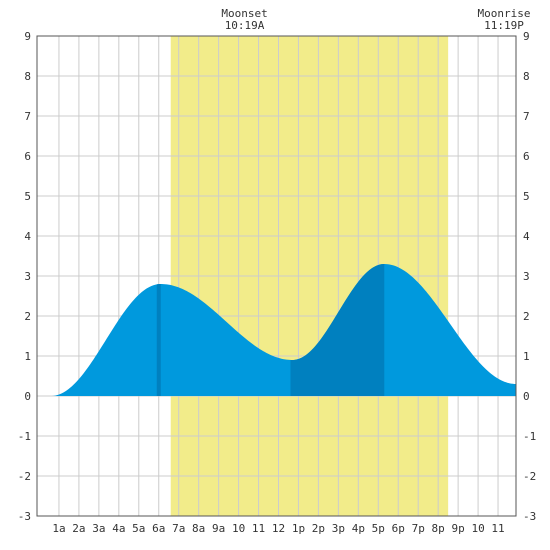 The image size is (550, 550). What do you see at coordinates (24, 436) in the screenshot?
I see `y-tick-label-left: -1` at bounding box center [24, 436].